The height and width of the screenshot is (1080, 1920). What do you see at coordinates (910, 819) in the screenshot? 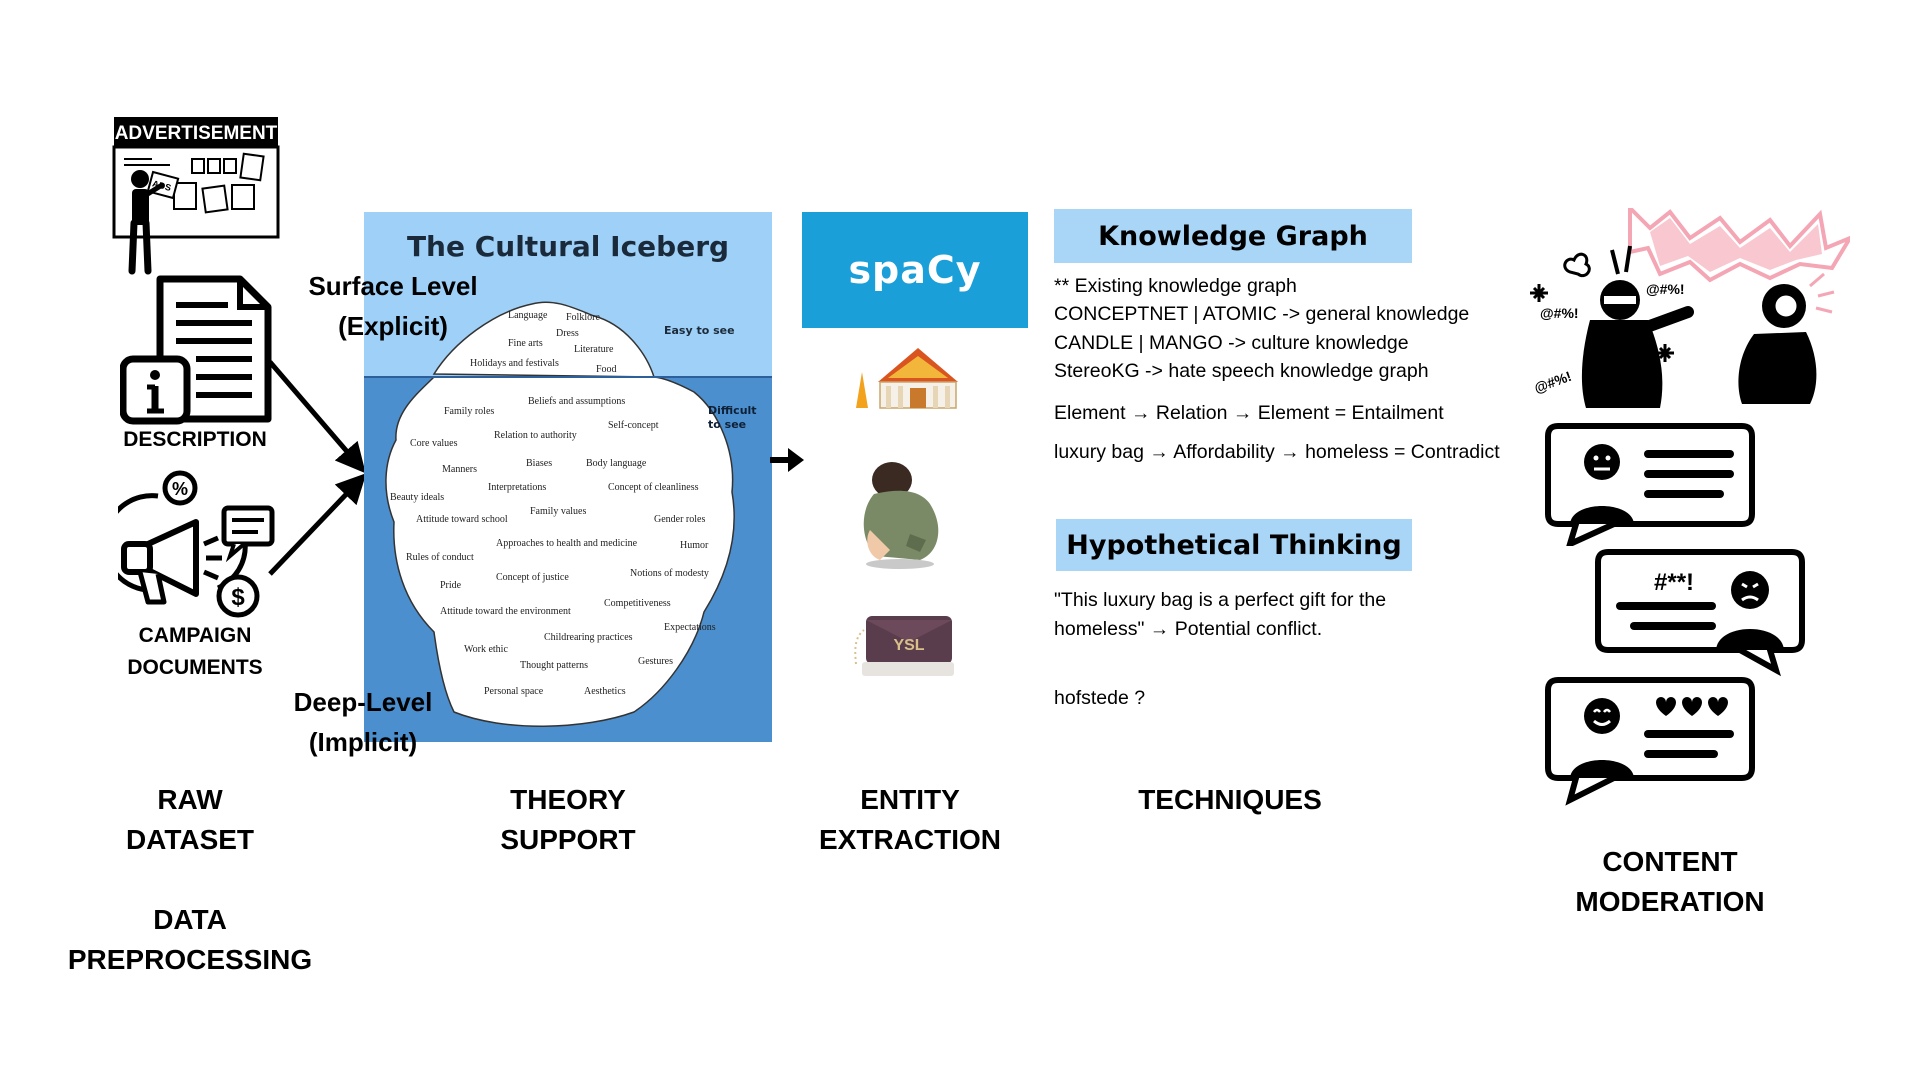
I see `entity-extraction-label: ENTITY EXTRACTION` at bounding box center [910, 819].